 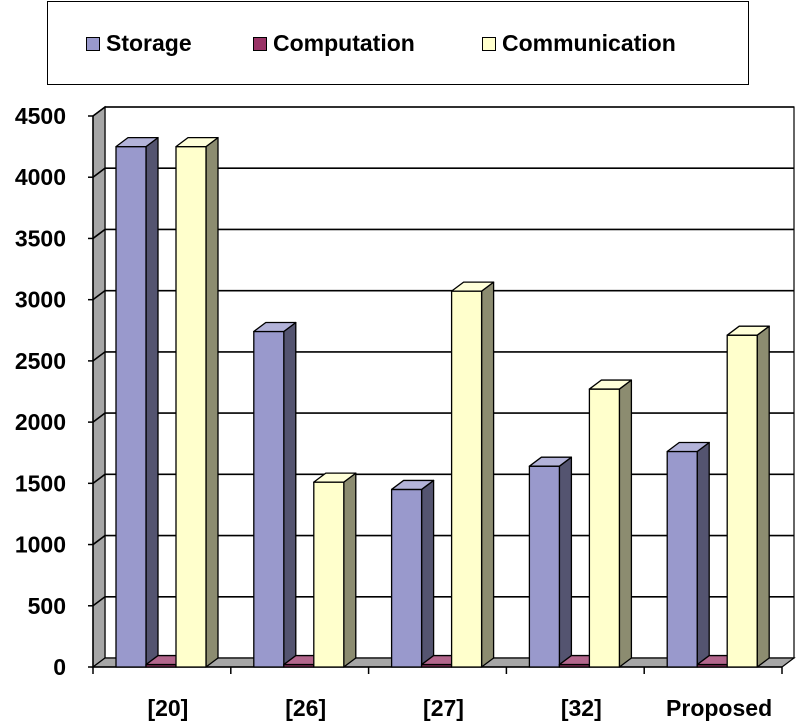 What do you see at coordinates (149, 43) in the screenshot?
I see `legend-label-storage: Storage` at bounding box center [149, 43].